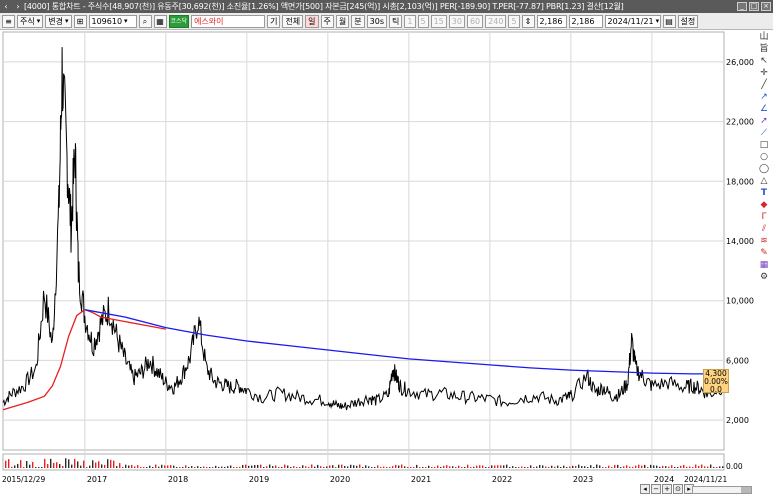 The image size is (773, 498). What do you see at coordinates (688, 21) in the screenshot?
I see `settings-button: 설정` at bounding box center [688, 21].